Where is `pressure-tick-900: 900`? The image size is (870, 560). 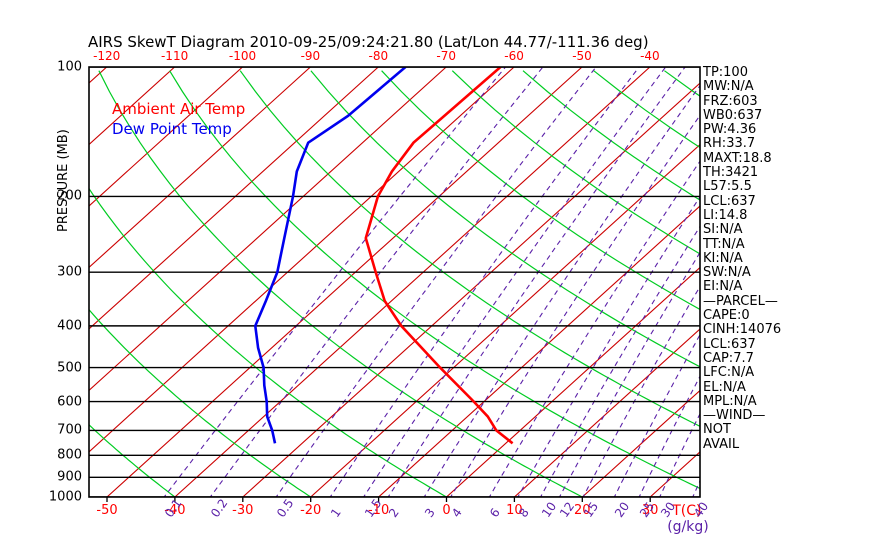 pressure-tick-900: 900 is located at coordinates (69, 477).